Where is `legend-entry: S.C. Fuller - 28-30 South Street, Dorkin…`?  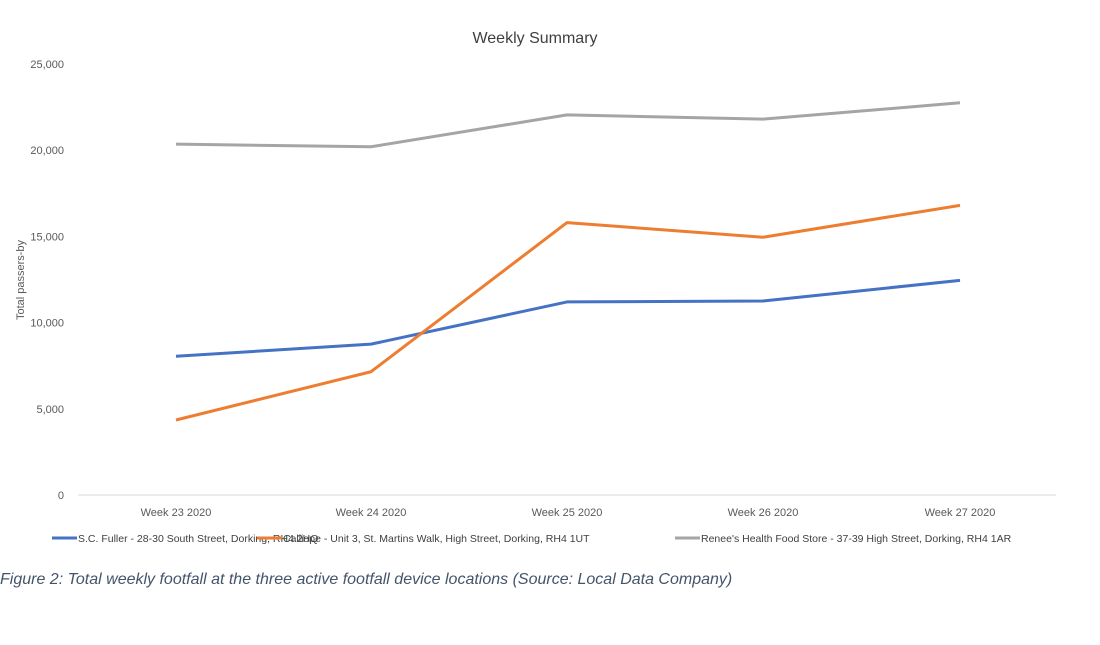
legend-entry: S.C. Fuller - 28-30 South Street, Dorkin… is located at coordinates (198, 539).